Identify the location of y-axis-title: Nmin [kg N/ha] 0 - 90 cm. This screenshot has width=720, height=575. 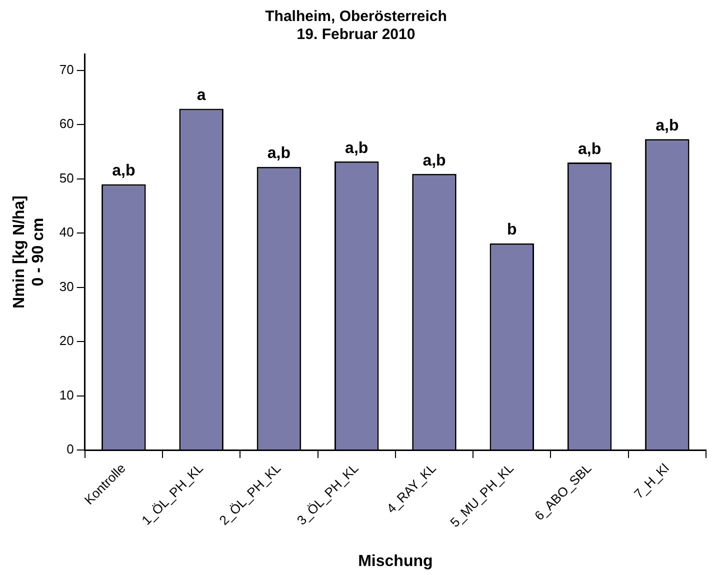
(29, 252).